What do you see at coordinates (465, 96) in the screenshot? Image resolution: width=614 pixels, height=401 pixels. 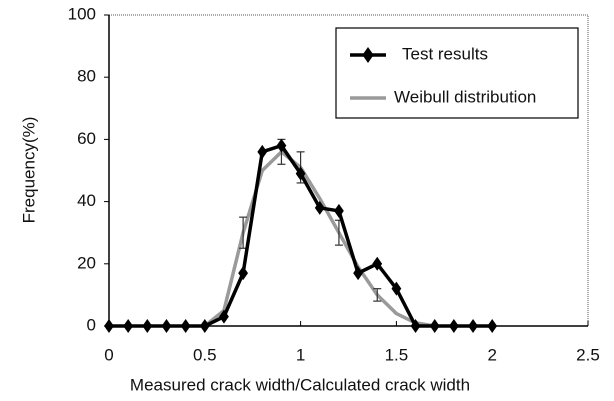 I see `legend-label: Weibull distribution` at bounding box center [465, 96].